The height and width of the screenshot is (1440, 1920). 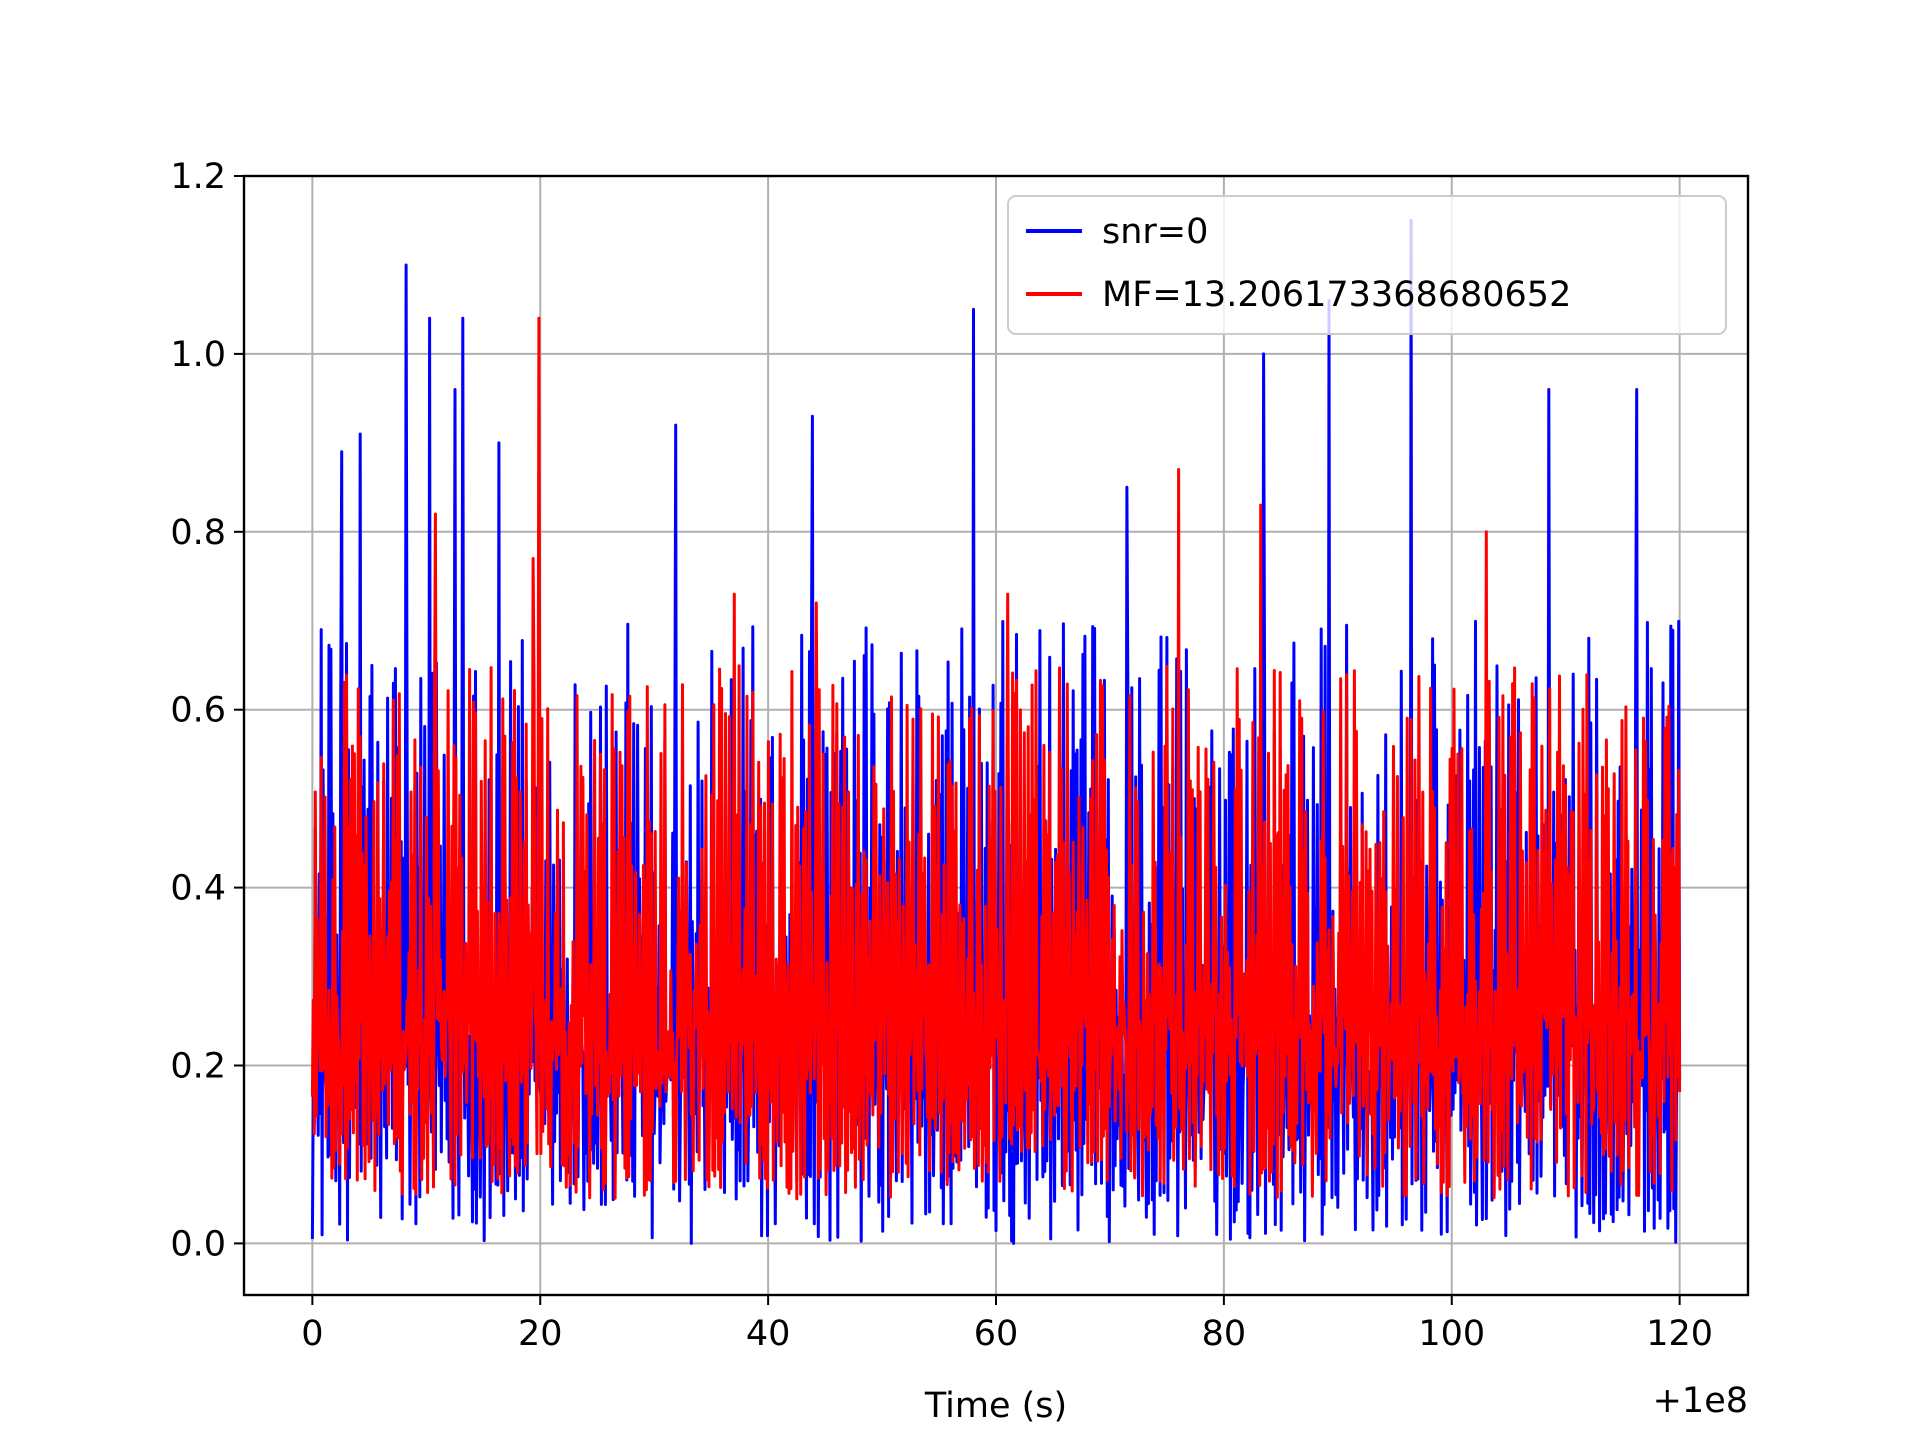 I want to click on legend-label-snr: snr=0, so click(x=1155, y=232).